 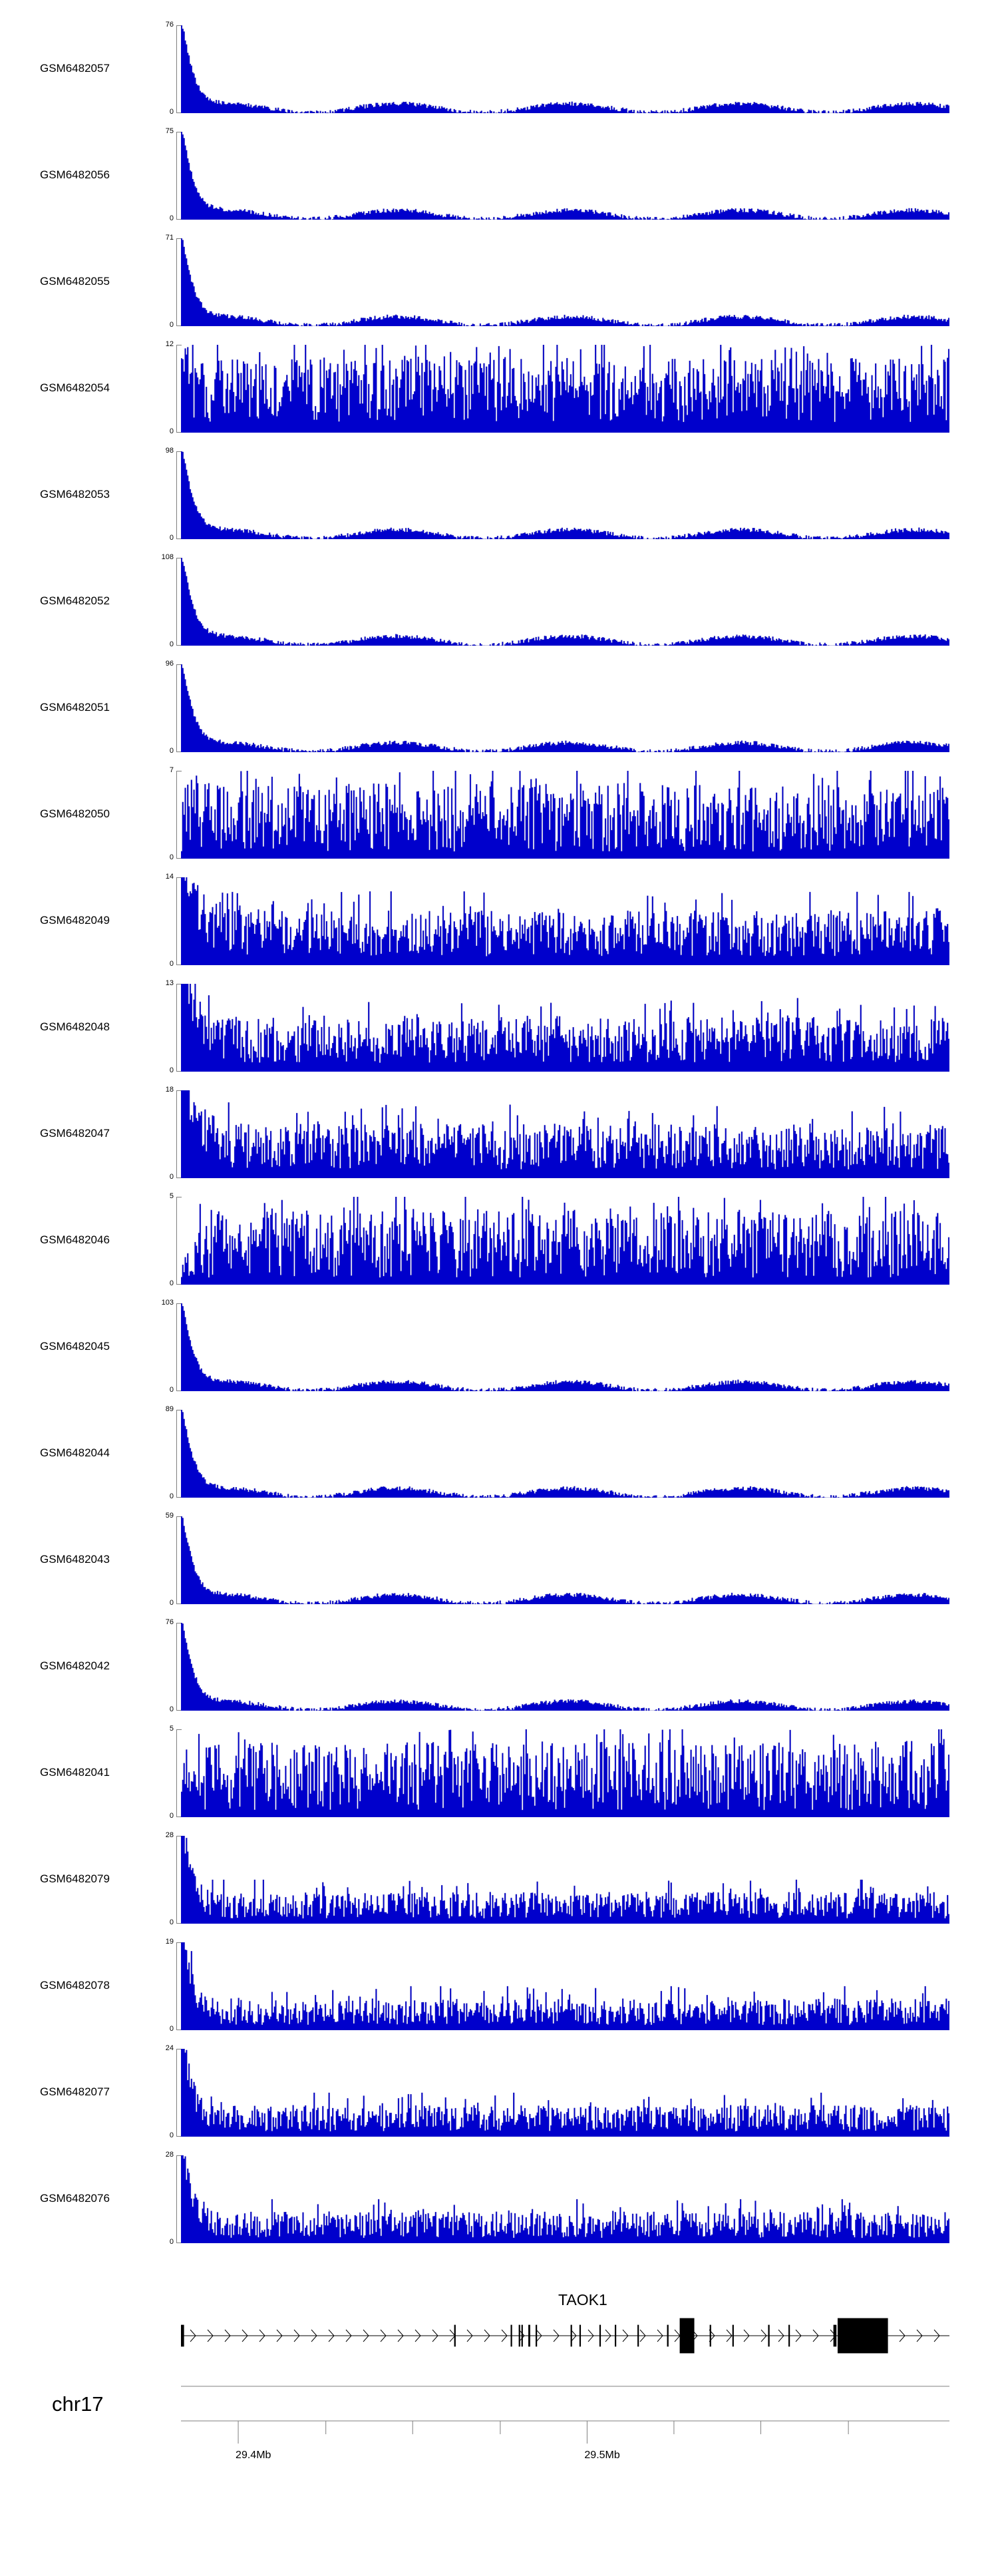 I want to click on track-sample-label: GSM6482079, so click(x=75, y=1878).